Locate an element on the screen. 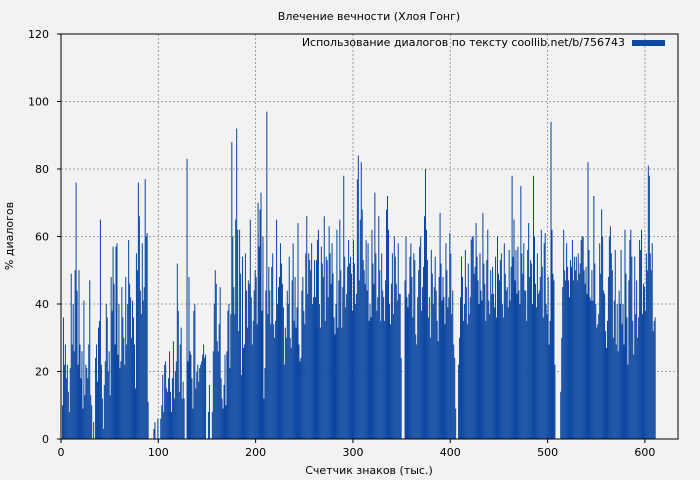 The width and height of the screenshot is (700, 480). x-tick-label: 100 is located at coordinates (158, 452).